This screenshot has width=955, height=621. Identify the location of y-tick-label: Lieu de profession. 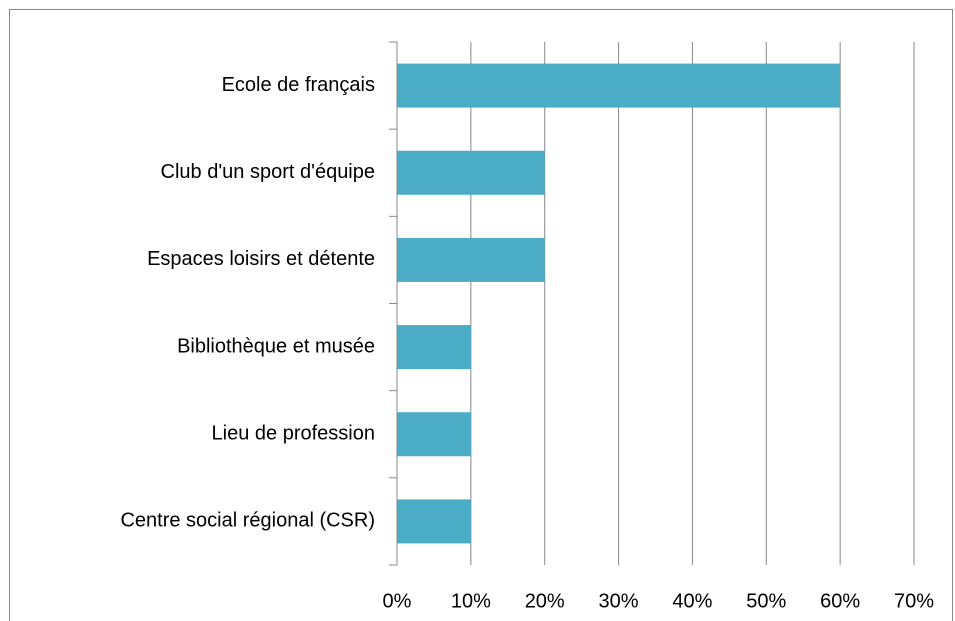
(293, 434).